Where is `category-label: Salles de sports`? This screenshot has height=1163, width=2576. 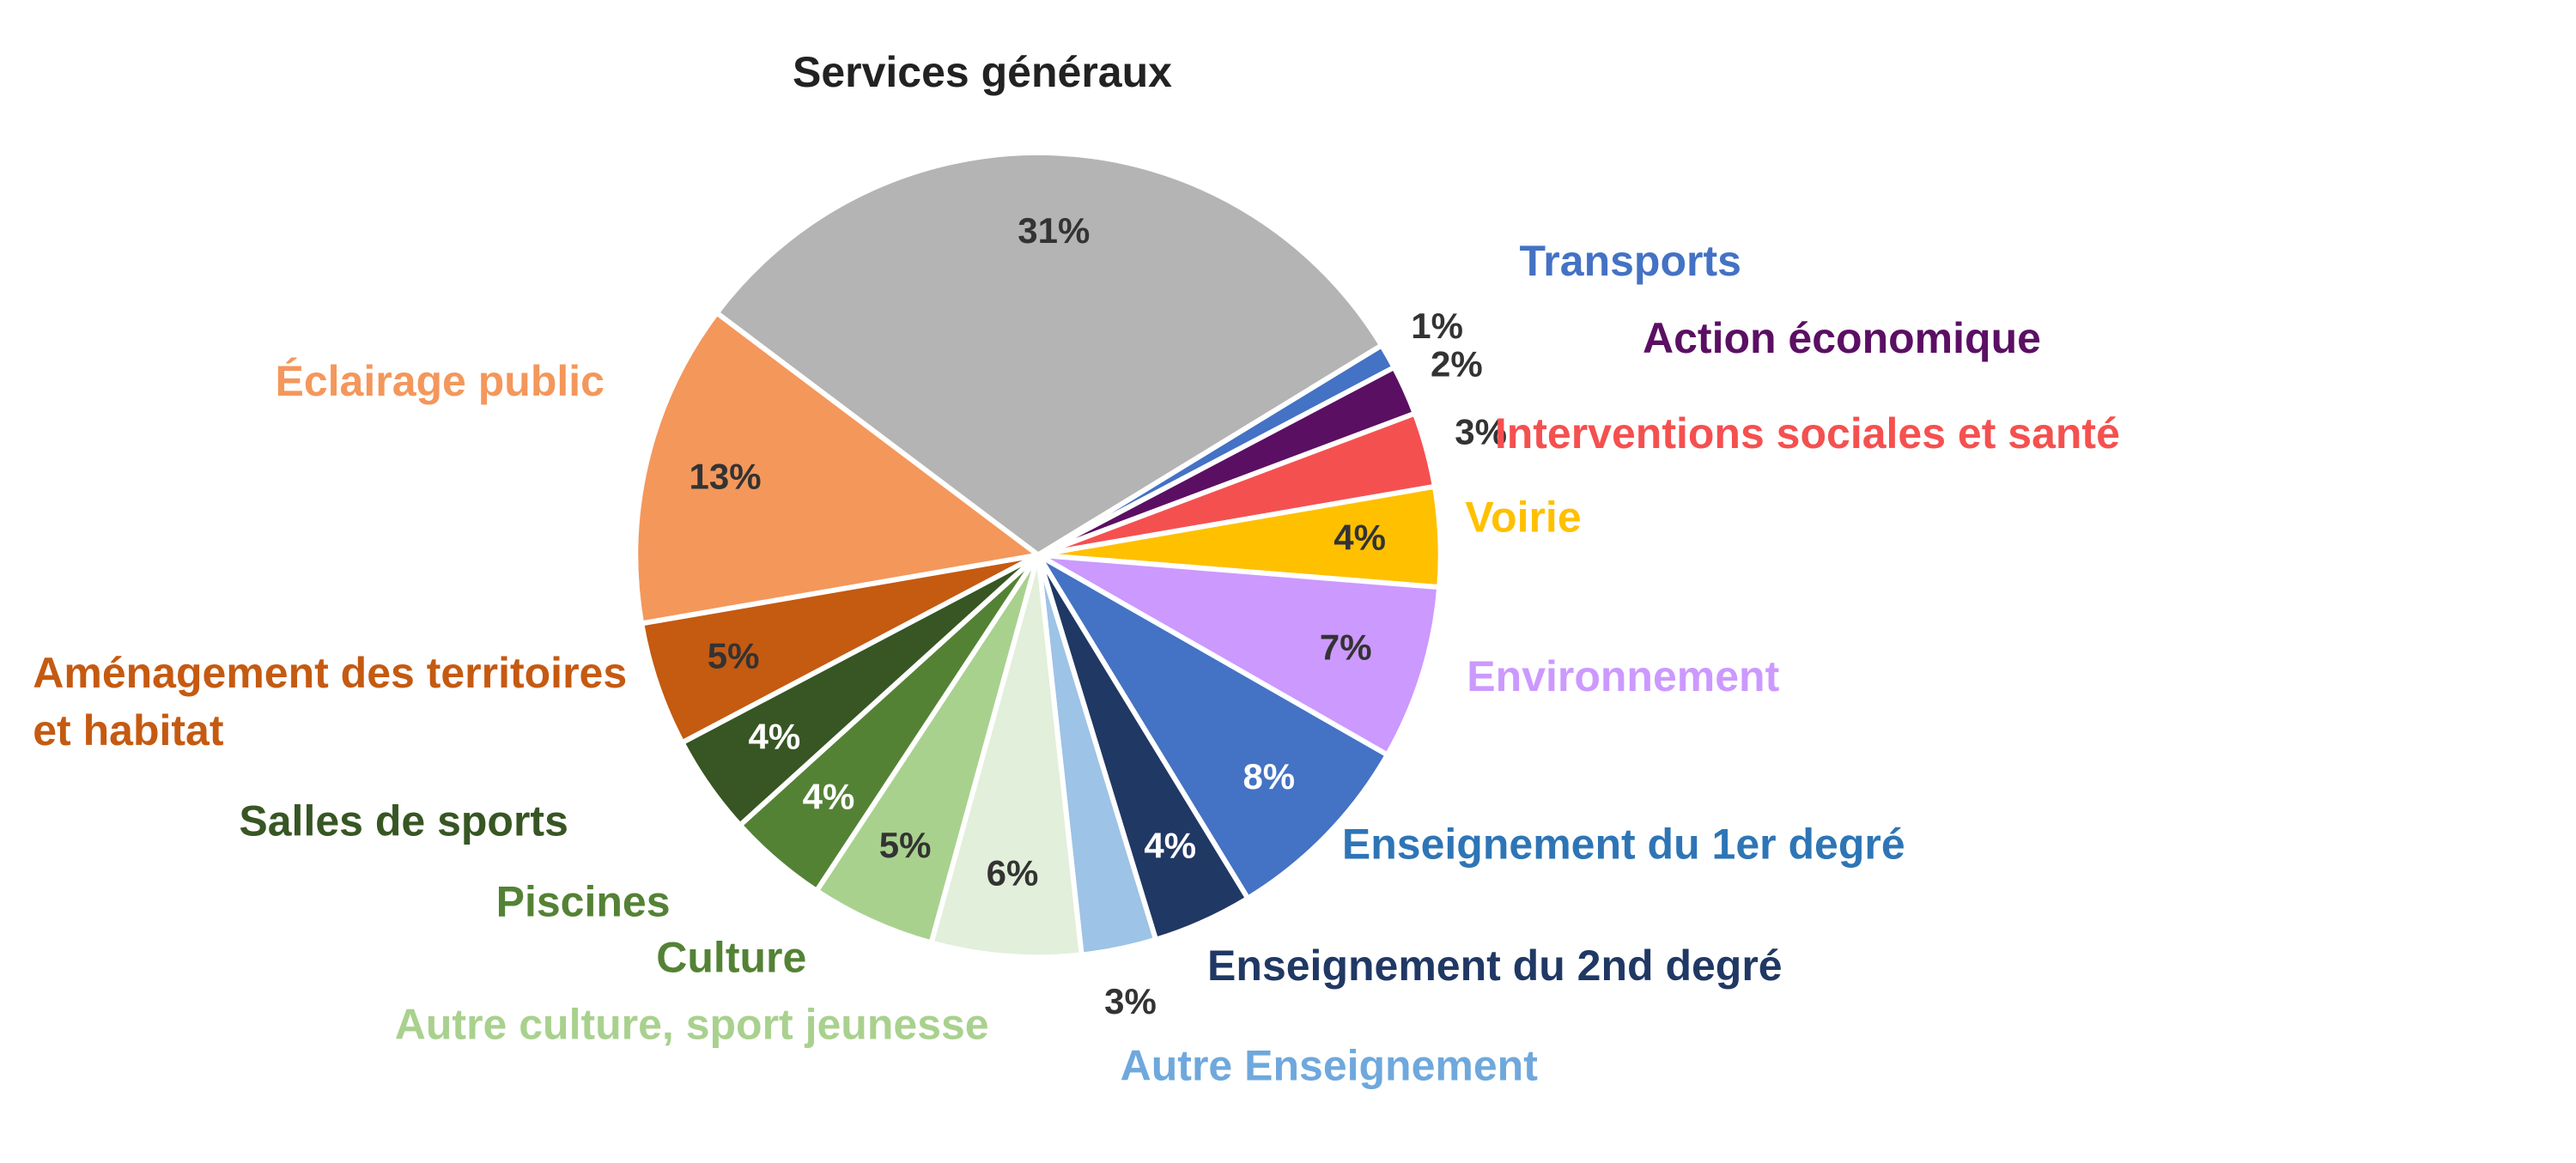
category-label: Salles de sports is located at coordinates (403, 821).